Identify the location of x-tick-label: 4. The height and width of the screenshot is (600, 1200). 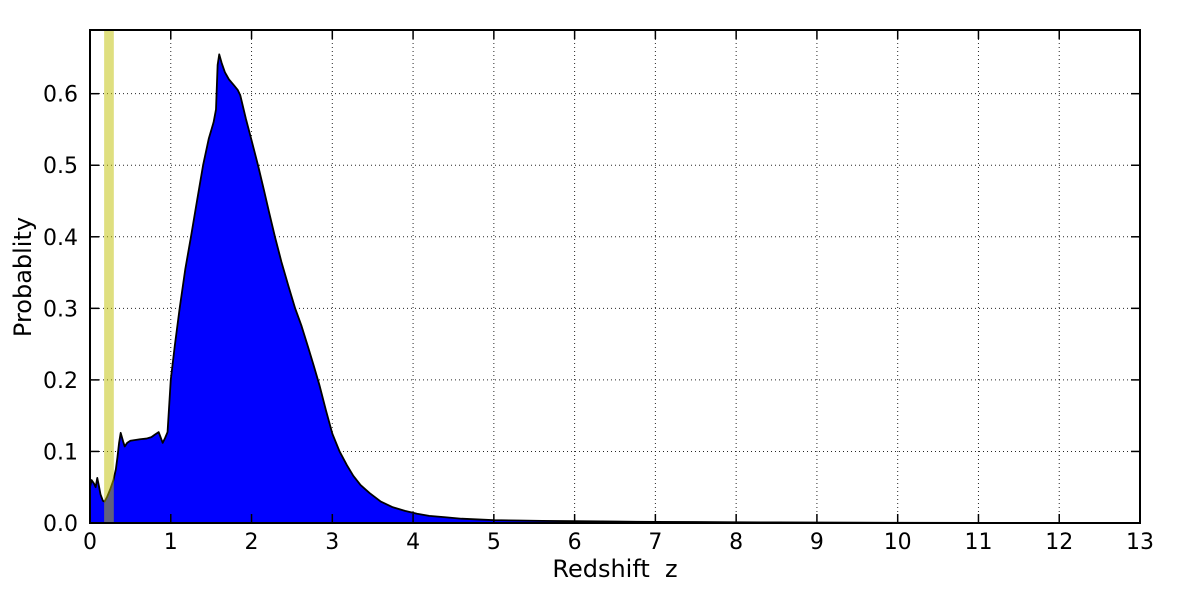
(413, 542).